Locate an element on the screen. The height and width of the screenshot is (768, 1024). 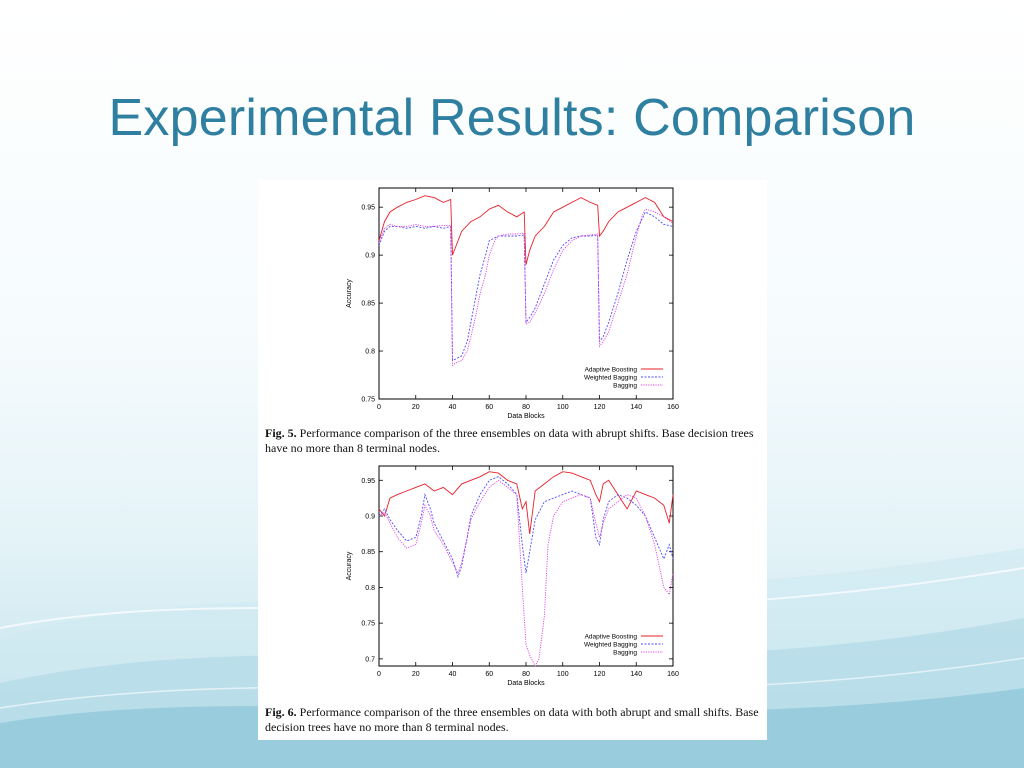
slide-title: Experimental Results: Comparison is located at coordinates (512, 118).